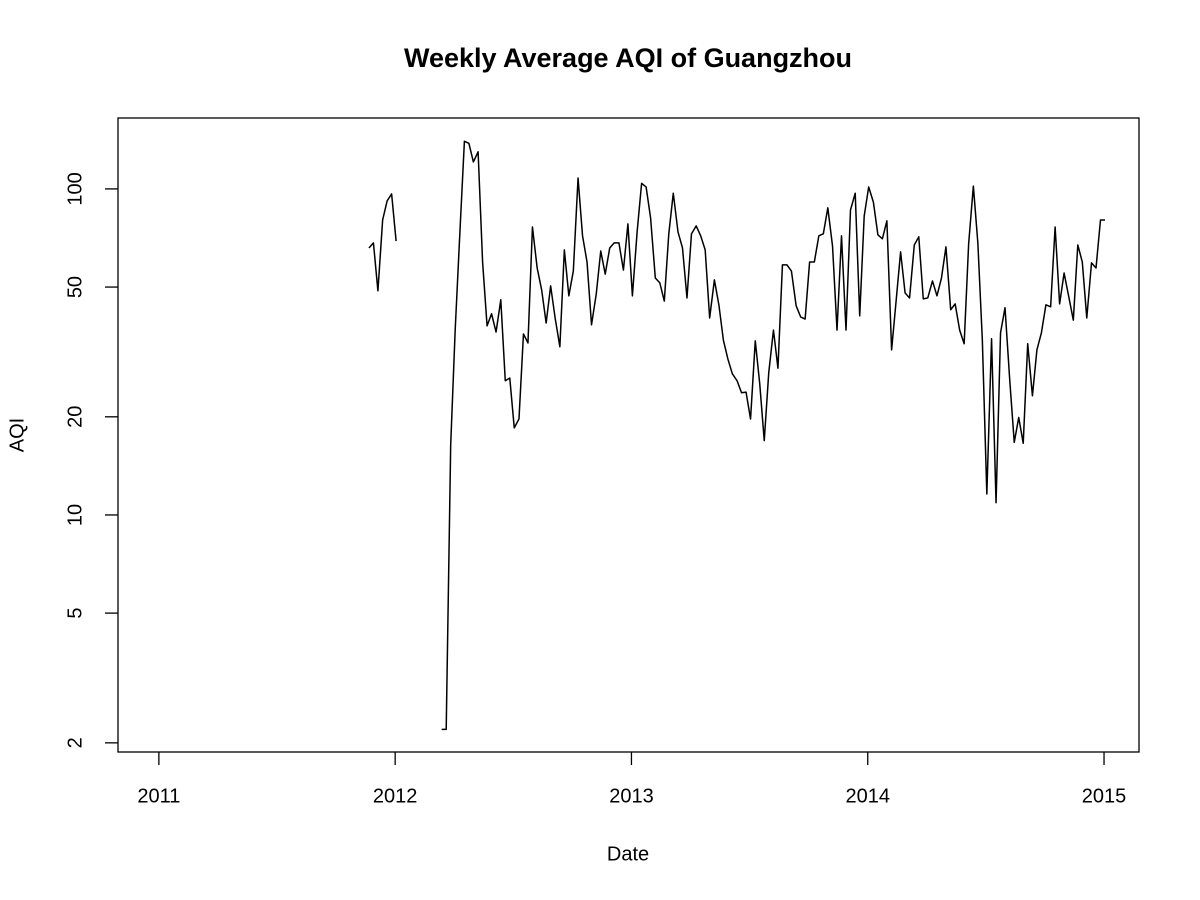 This screenshot has width=1200, height=900. What do you see at coordinates (628, 854) in the screenshot?
I see `x-axis-label: Date` at bounding box center [628, 854].